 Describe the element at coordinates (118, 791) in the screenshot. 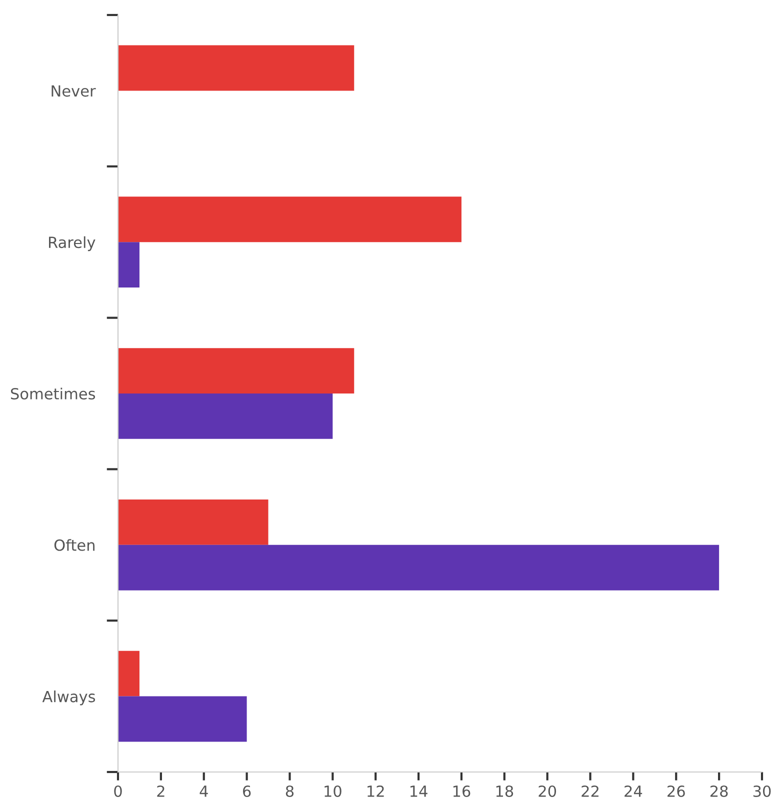

I see `x-tick-label: 0` at that location.